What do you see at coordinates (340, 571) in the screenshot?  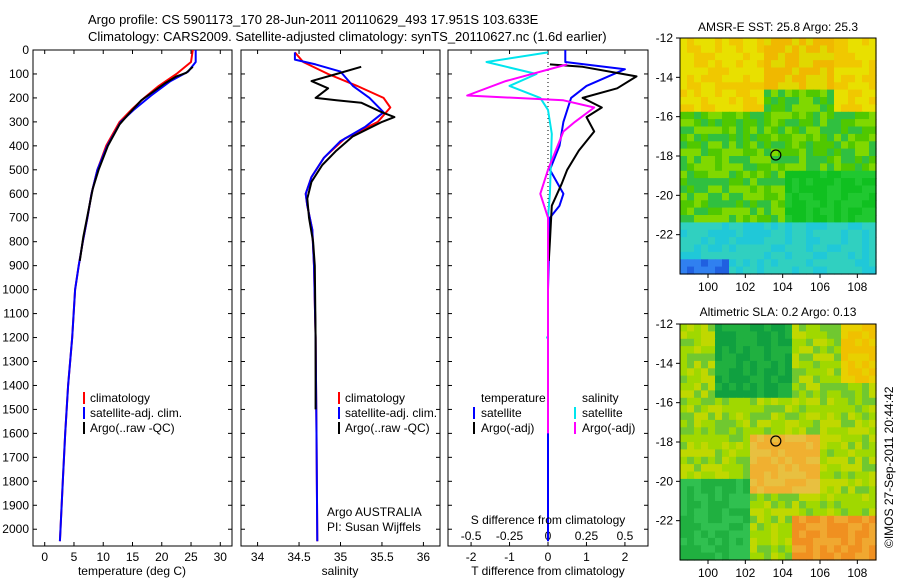 I see `salinity-axis-label: salinity` at bounding box center [340, 571].